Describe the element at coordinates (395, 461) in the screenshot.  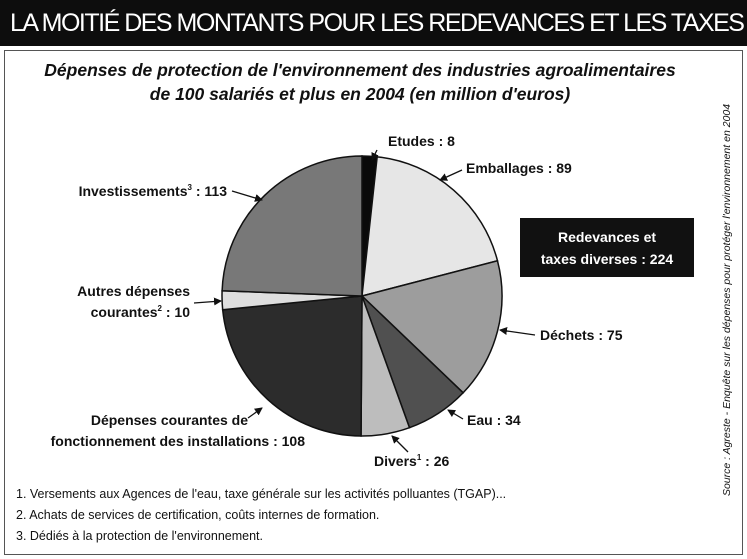
I see `label-divers-name: Divers` at that location.